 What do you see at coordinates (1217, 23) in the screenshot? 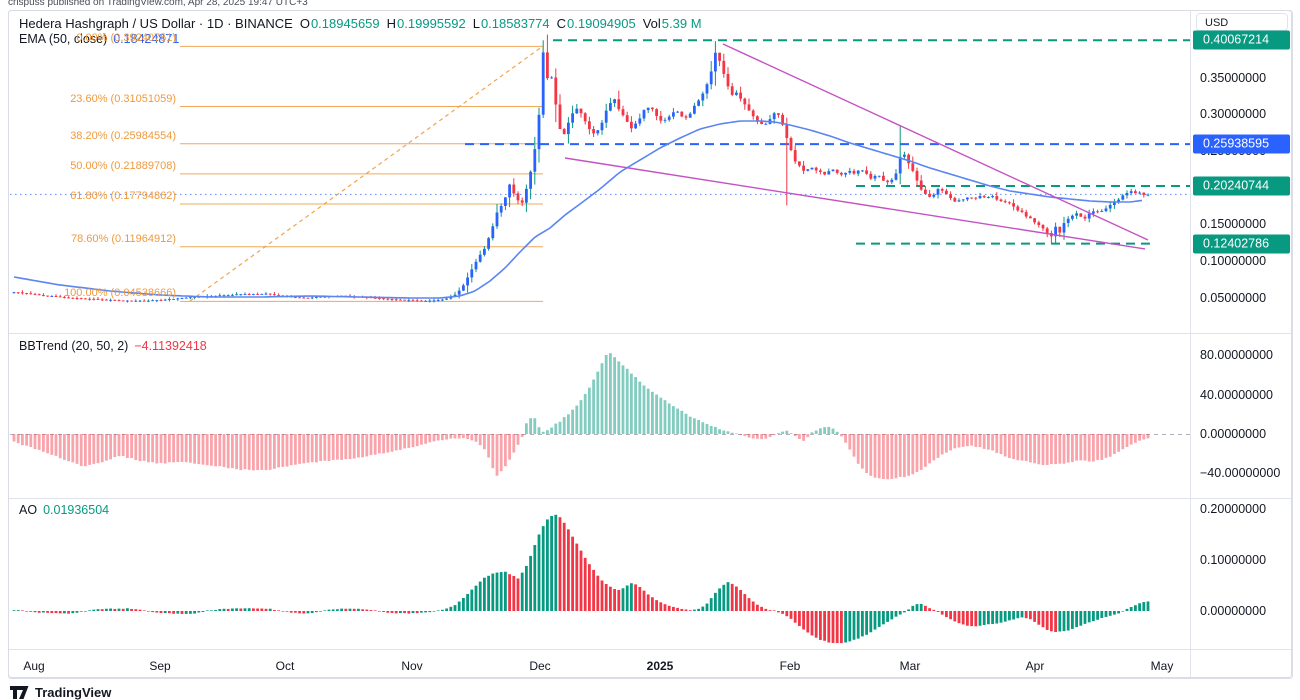
I see `currency-label: USD` at bounding box center [1217, 23].